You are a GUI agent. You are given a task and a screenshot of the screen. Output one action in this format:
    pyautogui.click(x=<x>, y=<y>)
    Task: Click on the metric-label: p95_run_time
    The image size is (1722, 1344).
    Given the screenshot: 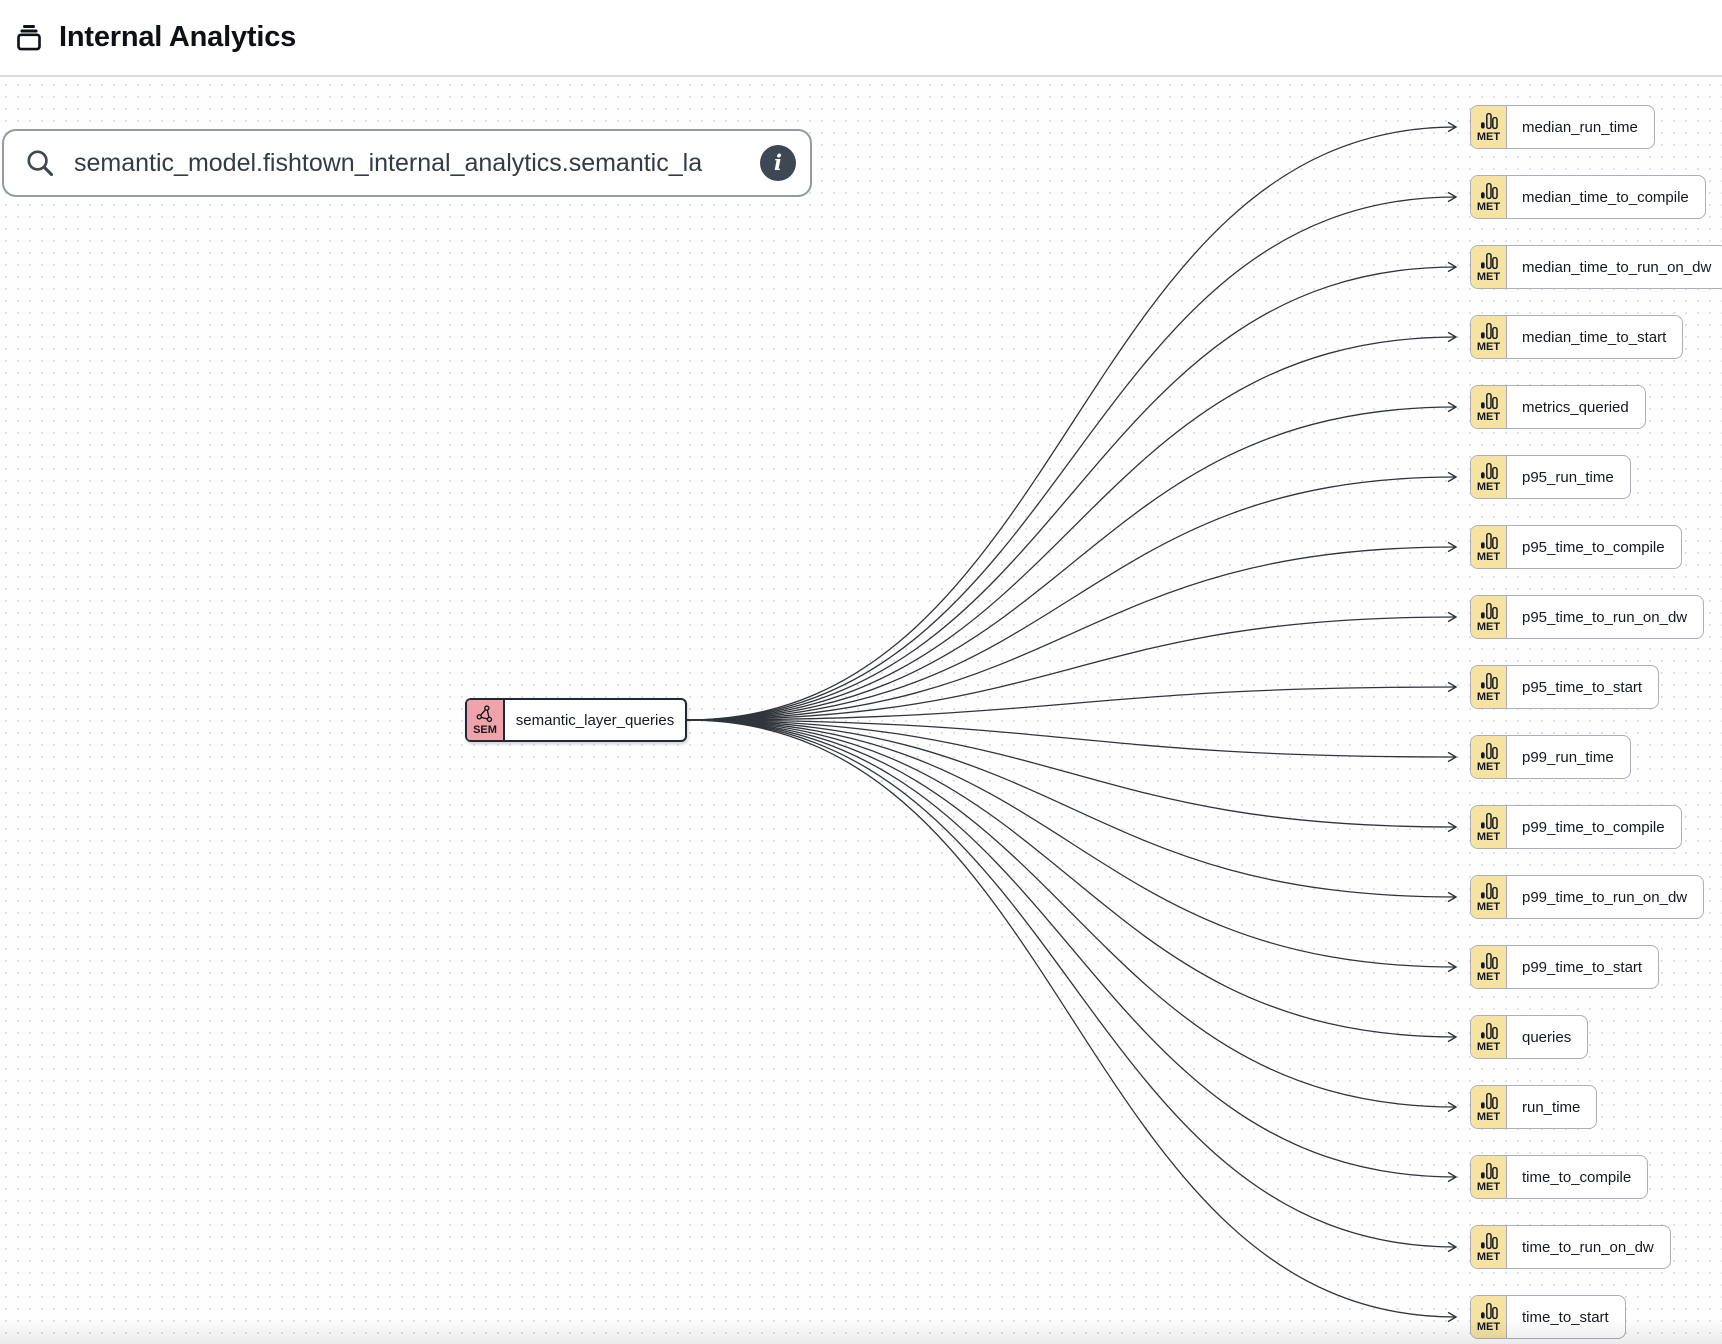 What is the action you would take?
    pyautogui.click(x=1568, y=477)
    